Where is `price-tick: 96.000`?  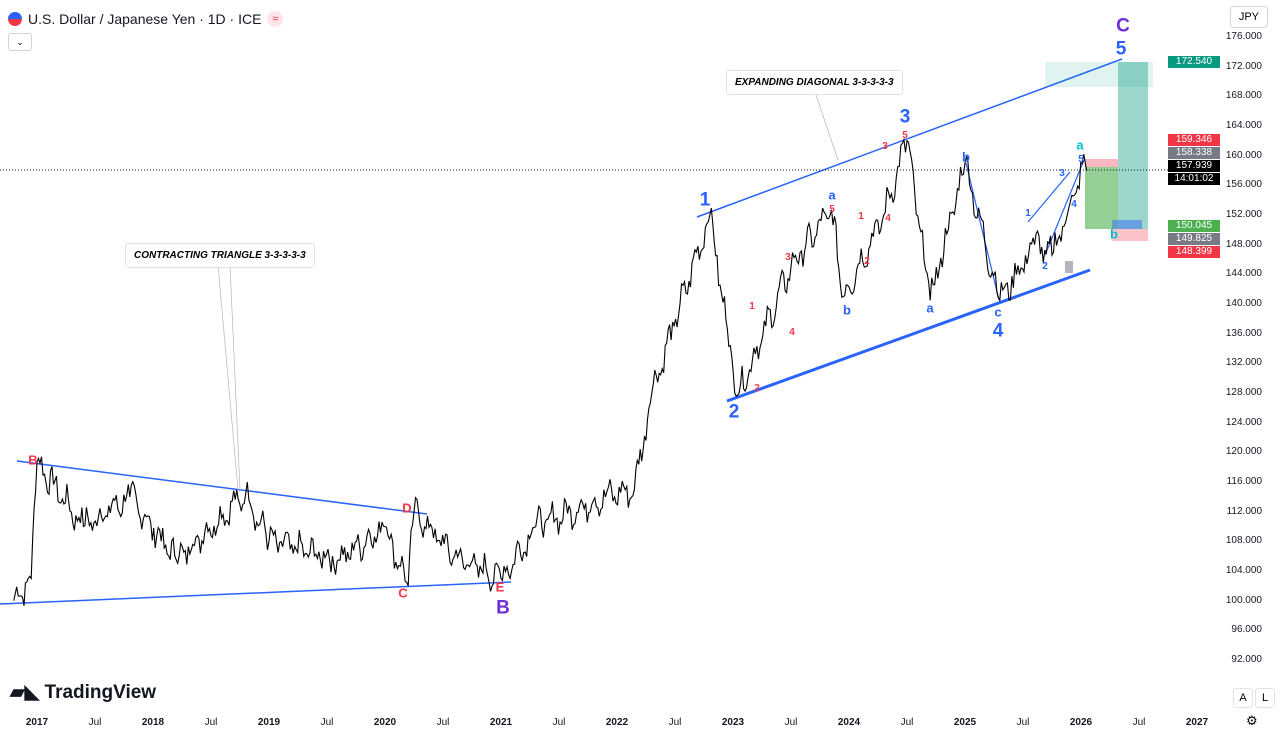 price-tick: 96.000 is located at coordinates (1246, 630).